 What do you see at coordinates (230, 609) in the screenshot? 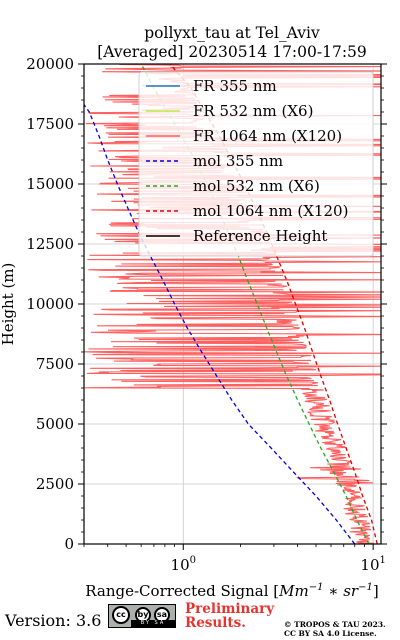
I see `preliminary-line-1: Preliminary` at bounding box center [230, 609].